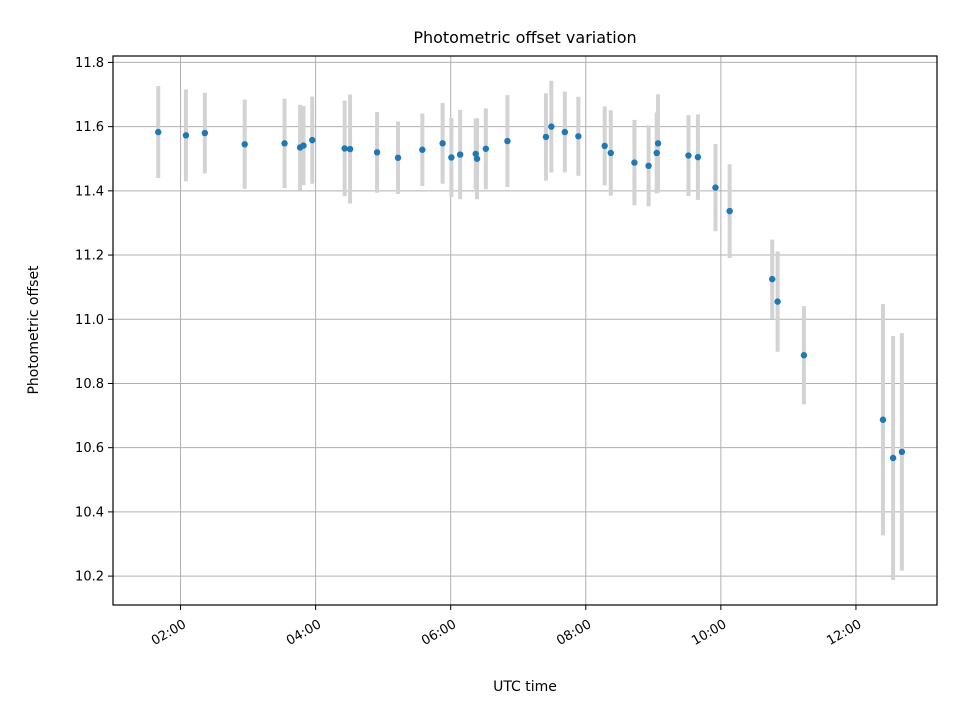  Describe the element at coordinates (525, 687) in the screenshot. I see `x-axis-label: UTC time` at that location.